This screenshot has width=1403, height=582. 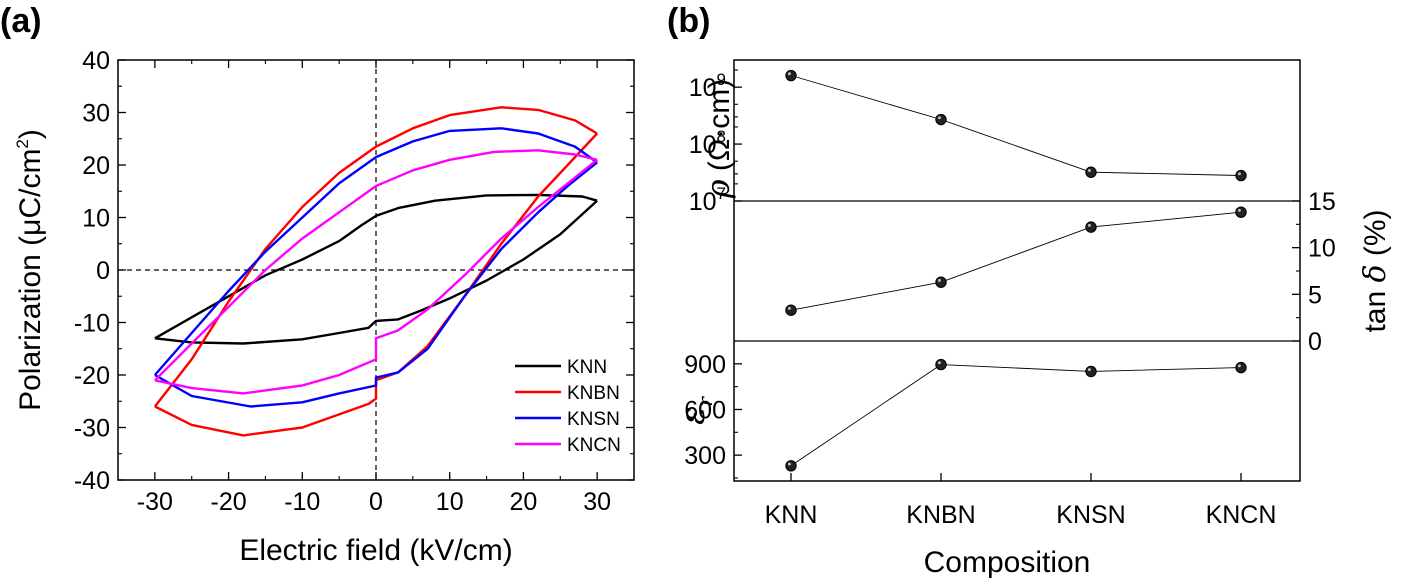 What do you see at coordinates (587, 367) in the screenshot?
I see `legend-label-knn: KNN` at bounding box center [587, 367].